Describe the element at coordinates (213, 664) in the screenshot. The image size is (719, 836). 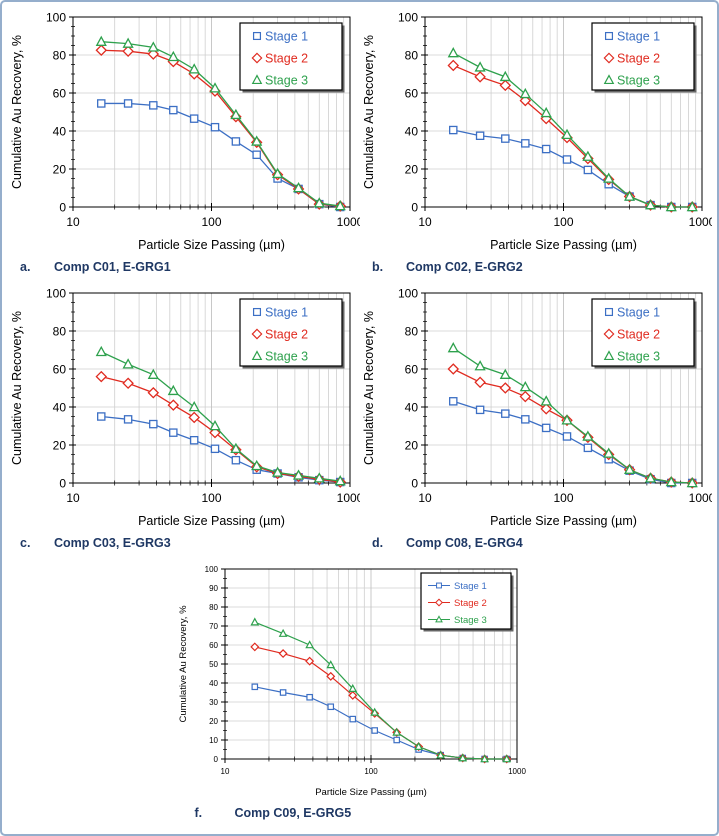
I see `svg-text: 50` at that location.